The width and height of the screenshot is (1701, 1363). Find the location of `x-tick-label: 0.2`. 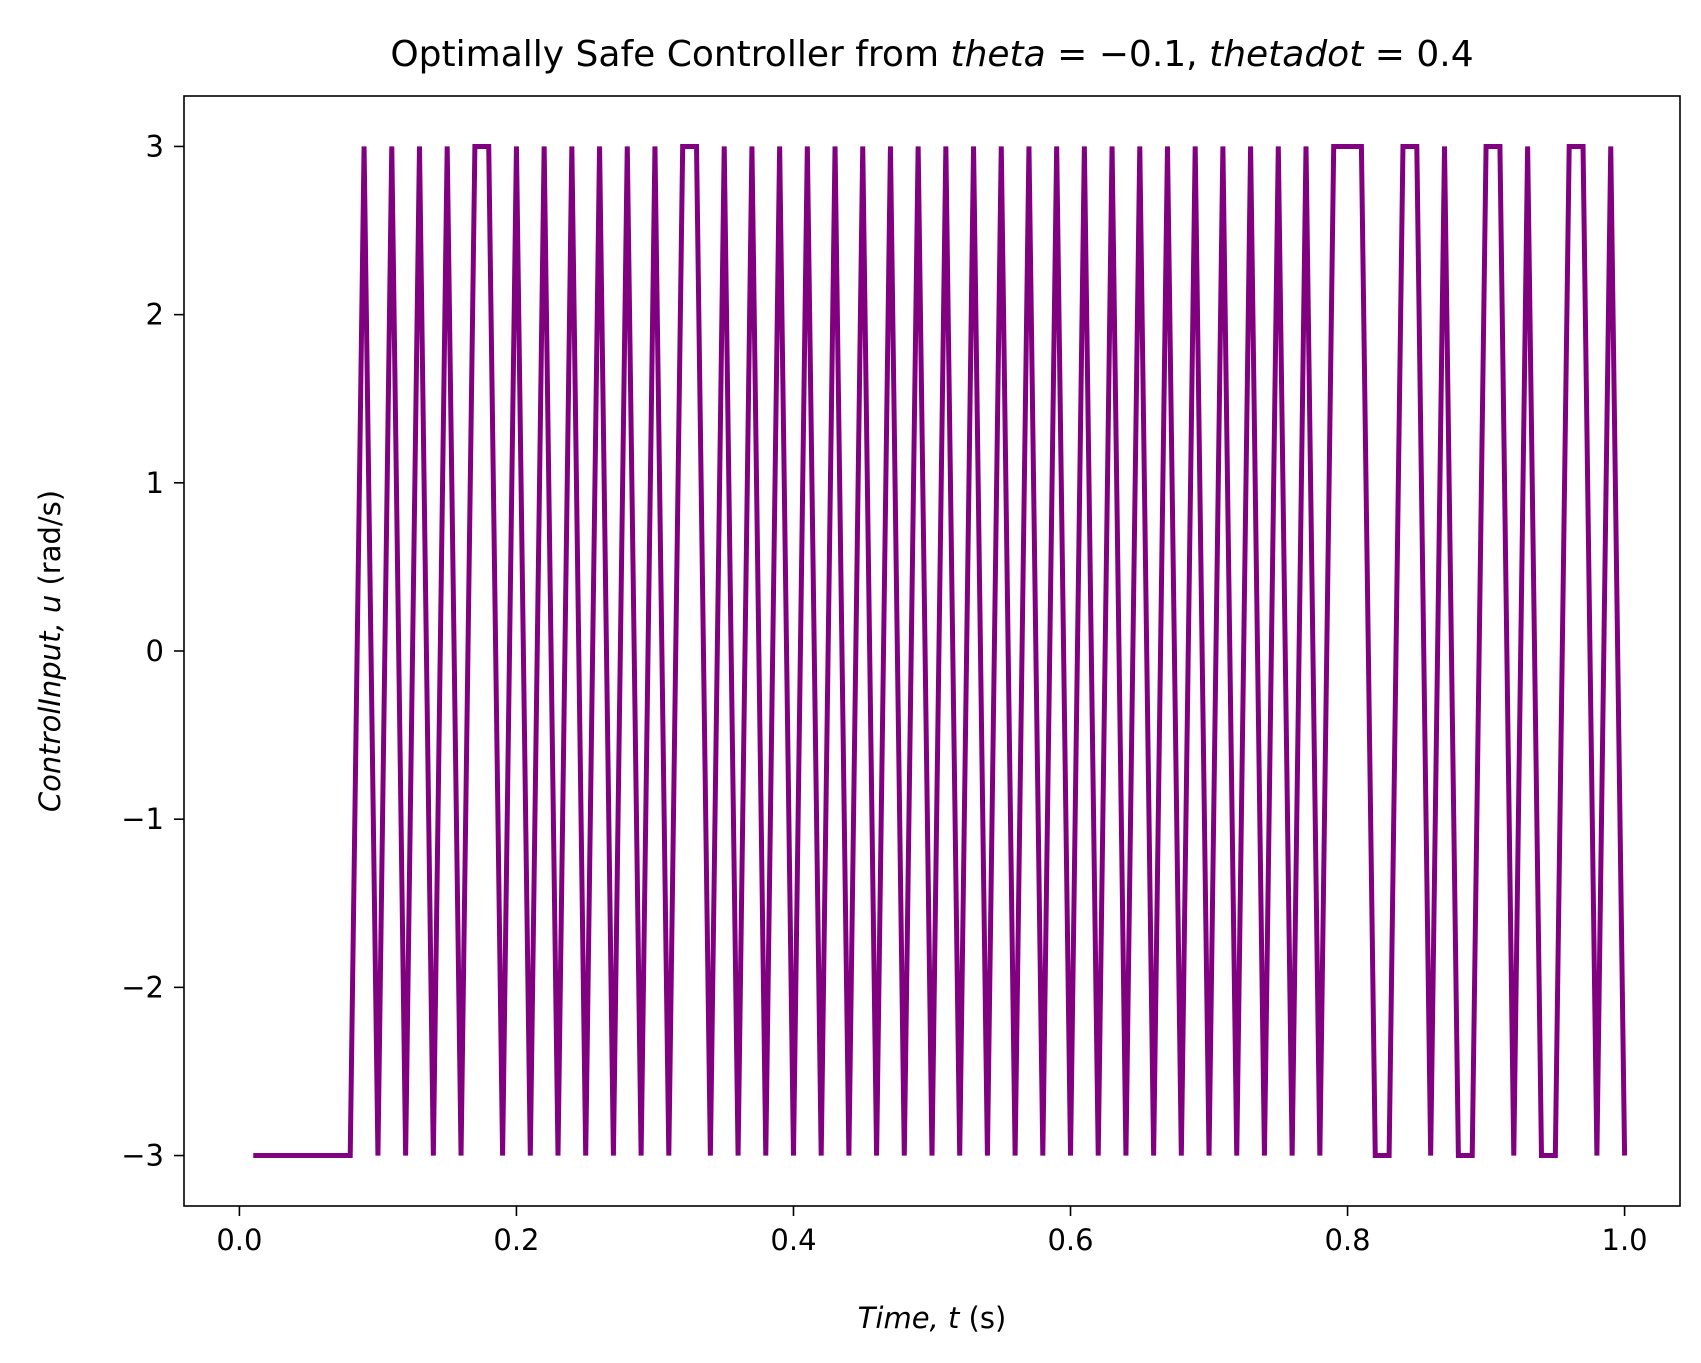

x-tick-label: 0.2 is located at coordinates (516, 1240).